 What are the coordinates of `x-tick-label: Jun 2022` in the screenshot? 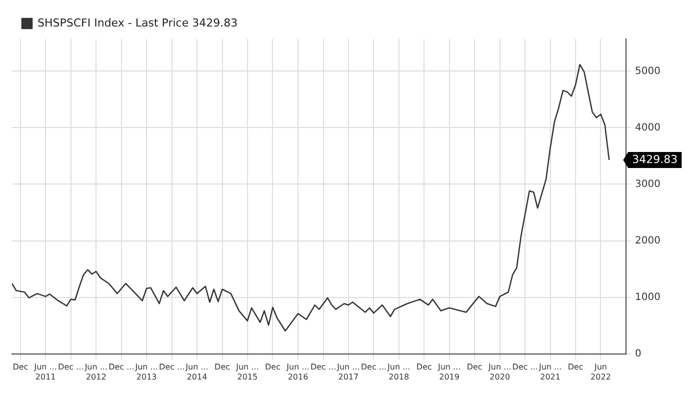 It's located at (600, 372).